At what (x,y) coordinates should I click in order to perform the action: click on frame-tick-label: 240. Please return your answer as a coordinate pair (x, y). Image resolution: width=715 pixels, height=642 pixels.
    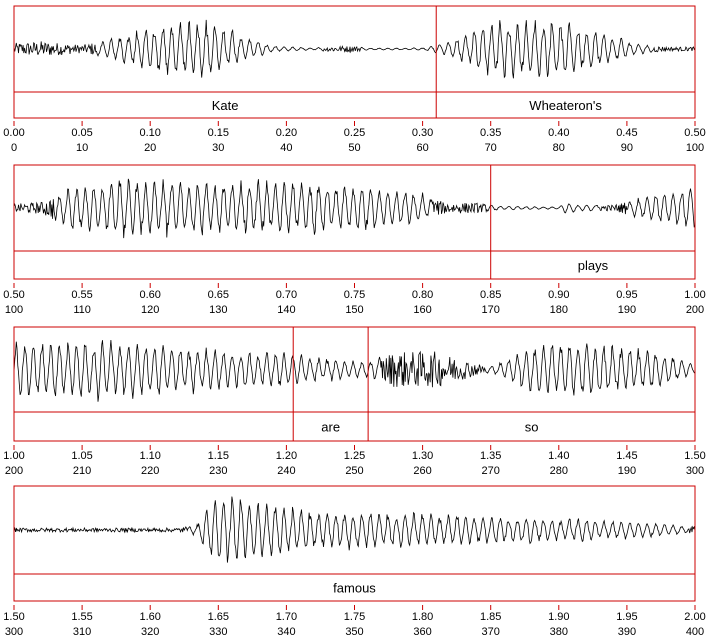
    Looking at the image, I should click on (286, 471).